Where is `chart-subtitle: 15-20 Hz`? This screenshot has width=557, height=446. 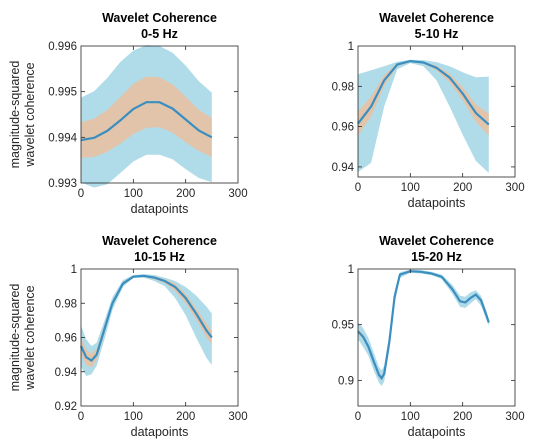
chart-subtitle: 15-20 Hz is located at coordinates (436, 257).